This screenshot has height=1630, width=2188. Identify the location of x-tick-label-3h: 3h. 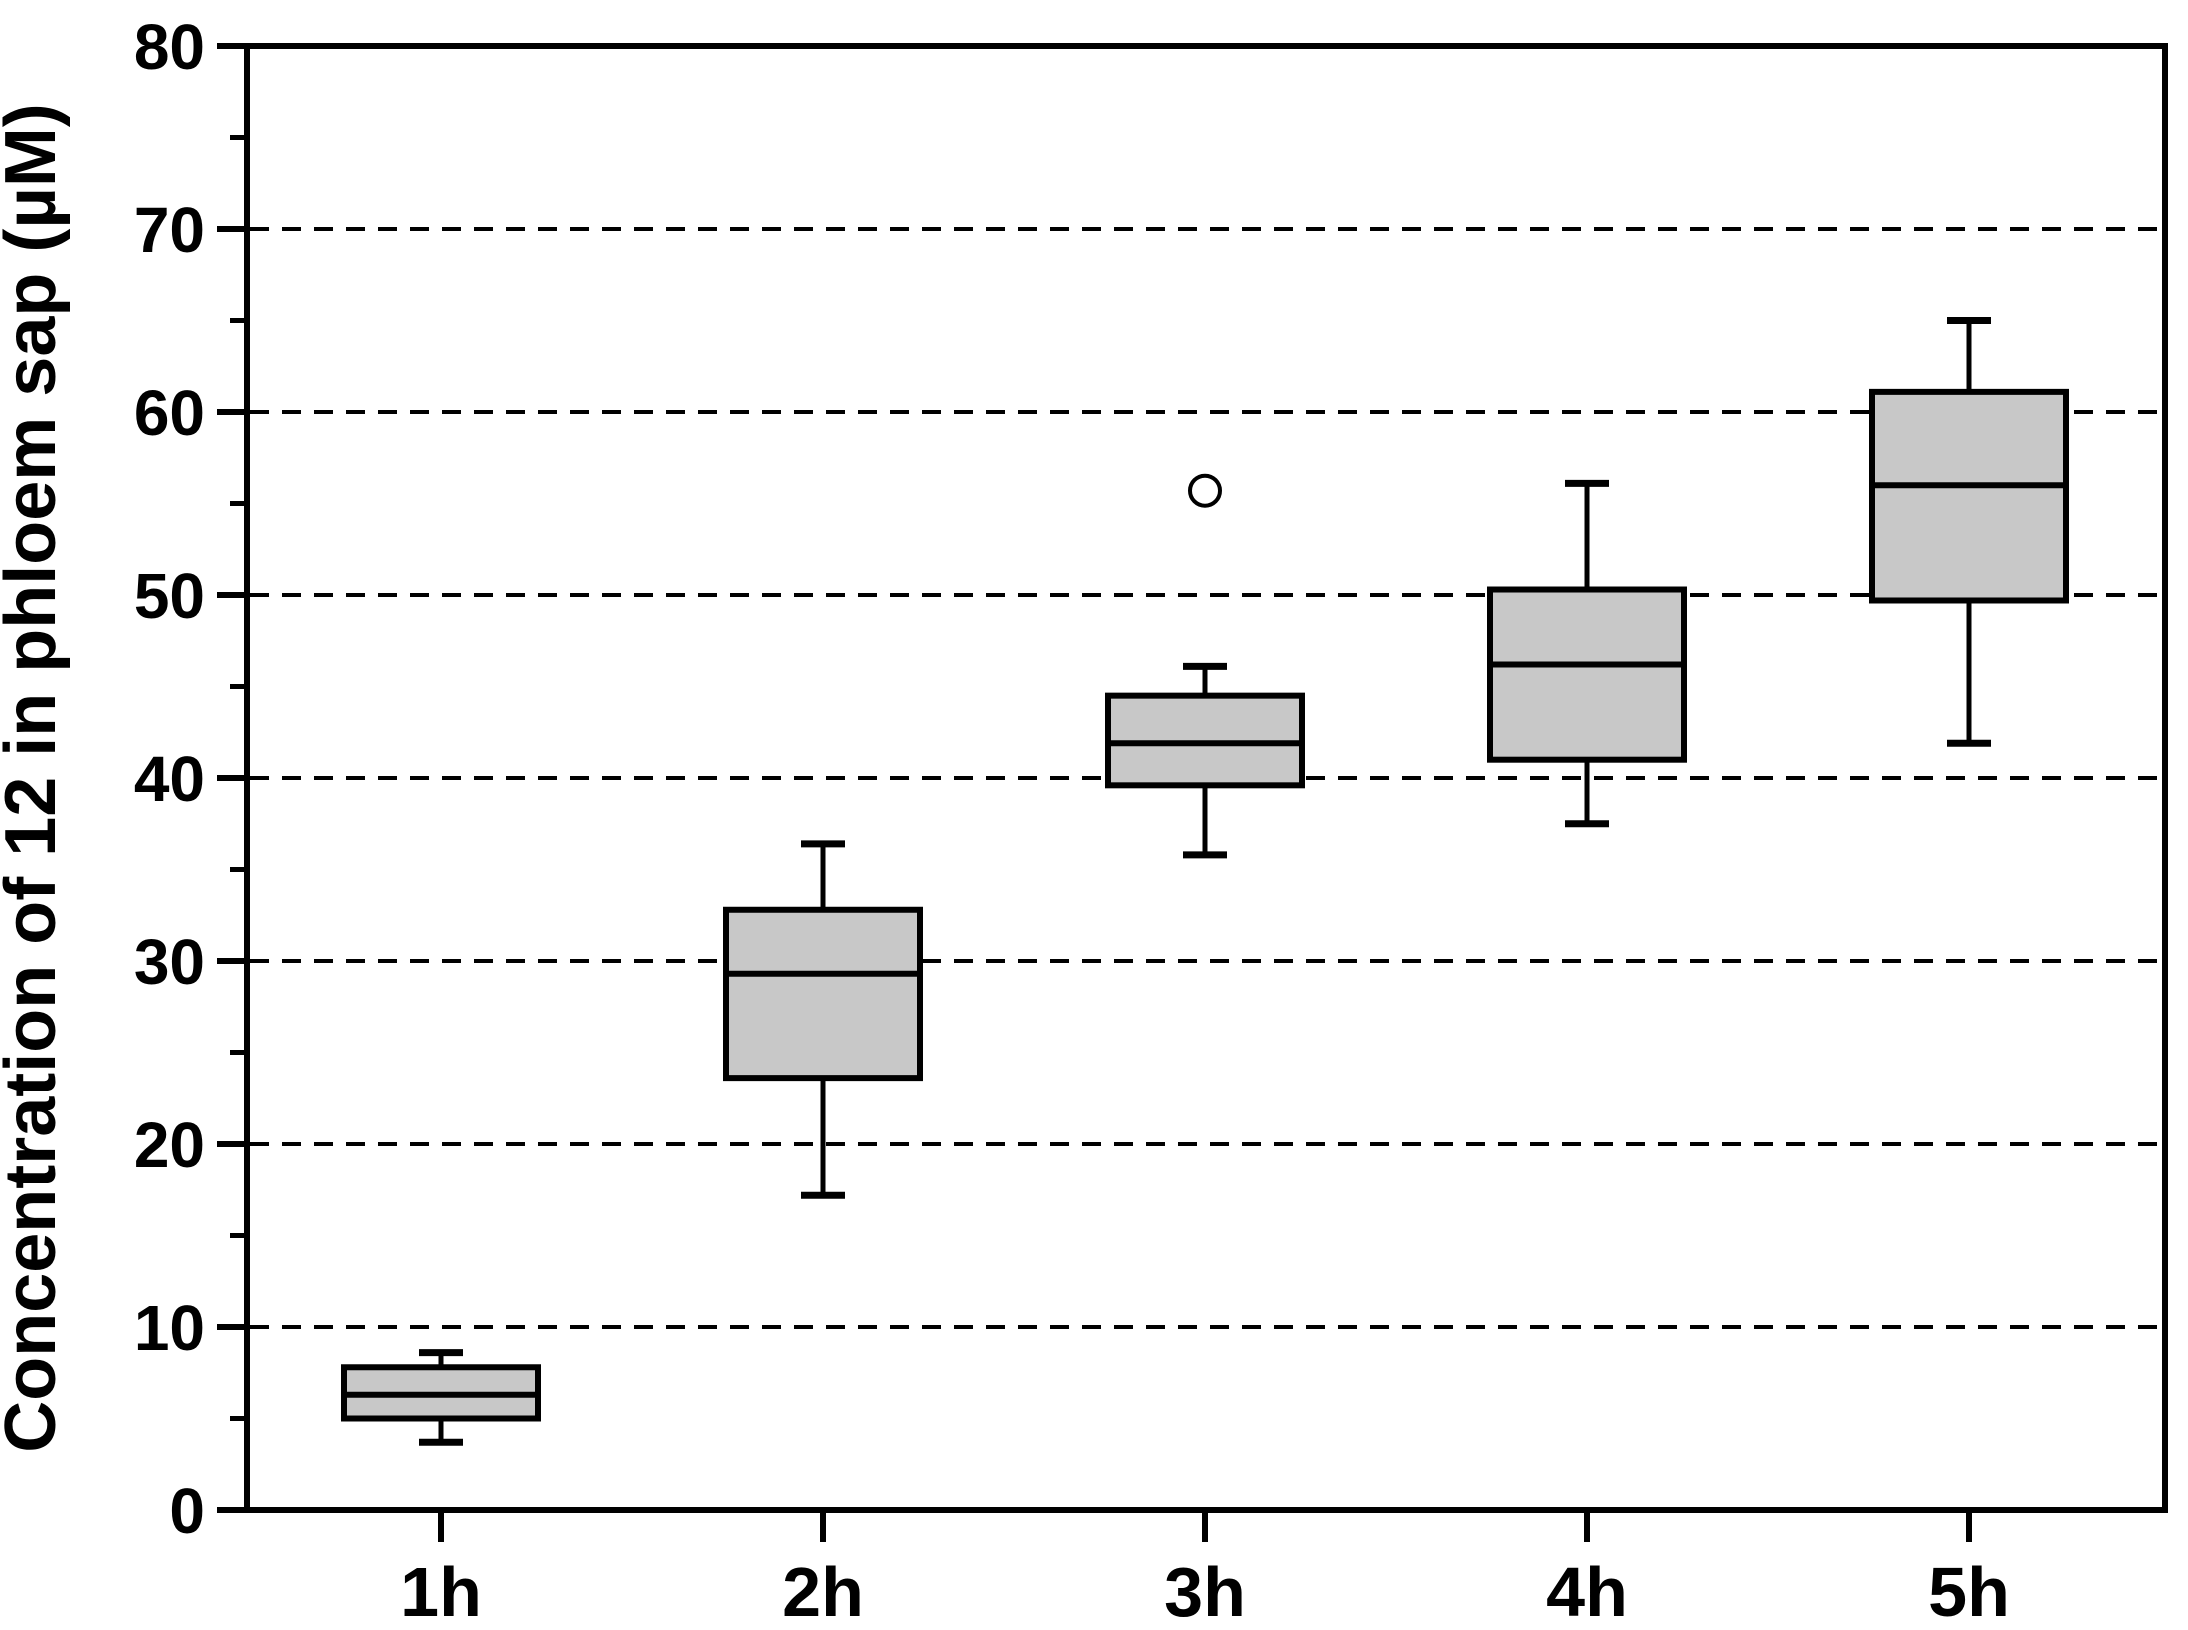
(1205, 1591).